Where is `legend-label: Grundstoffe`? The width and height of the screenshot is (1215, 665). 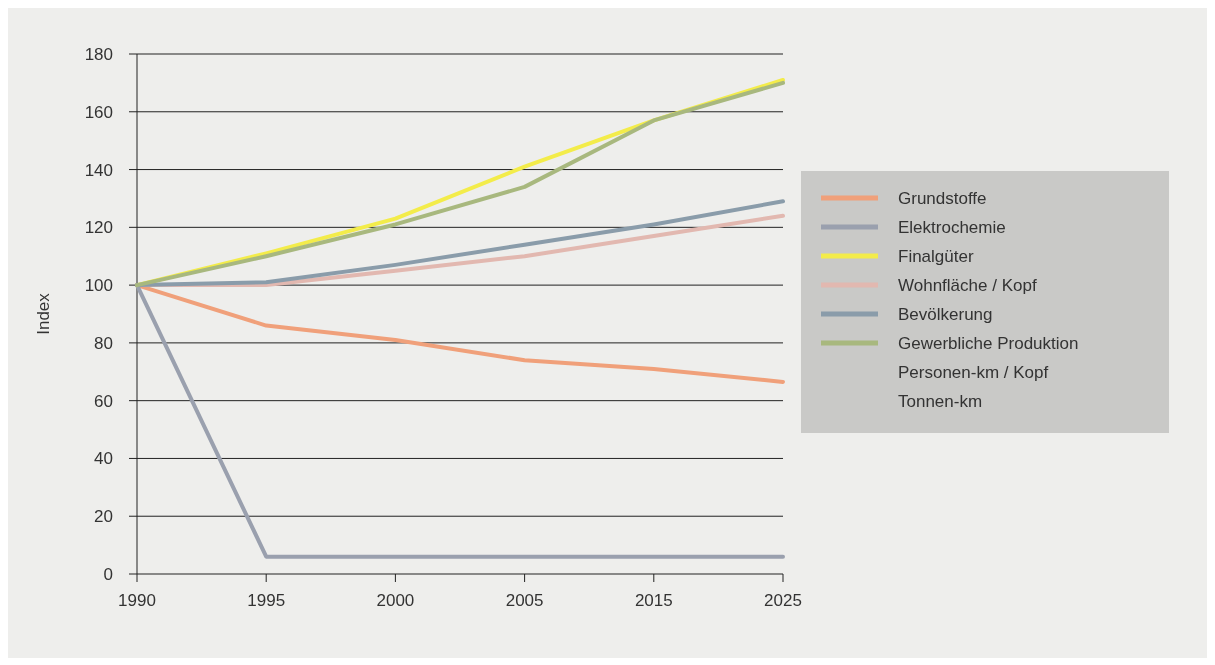
legend-label: Grundstoffe is located at coordinates (942, 198).